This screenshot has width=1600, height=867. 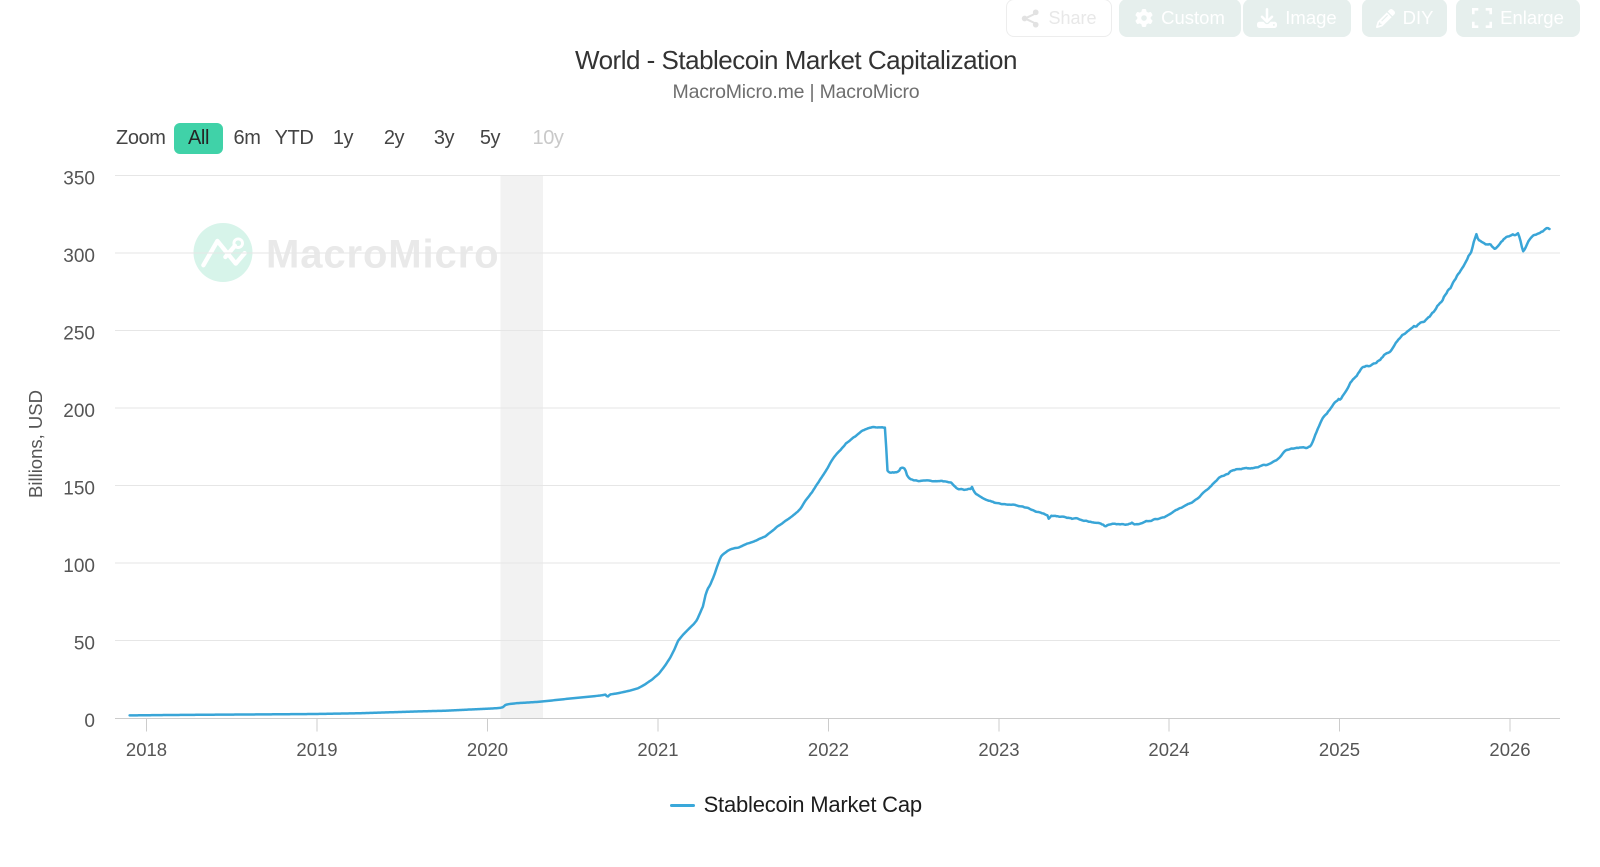 What do you see at coordinates (1509, 749) in the screenshot?
I see `svg-text: 2026` at bounding box center [1509, 749].